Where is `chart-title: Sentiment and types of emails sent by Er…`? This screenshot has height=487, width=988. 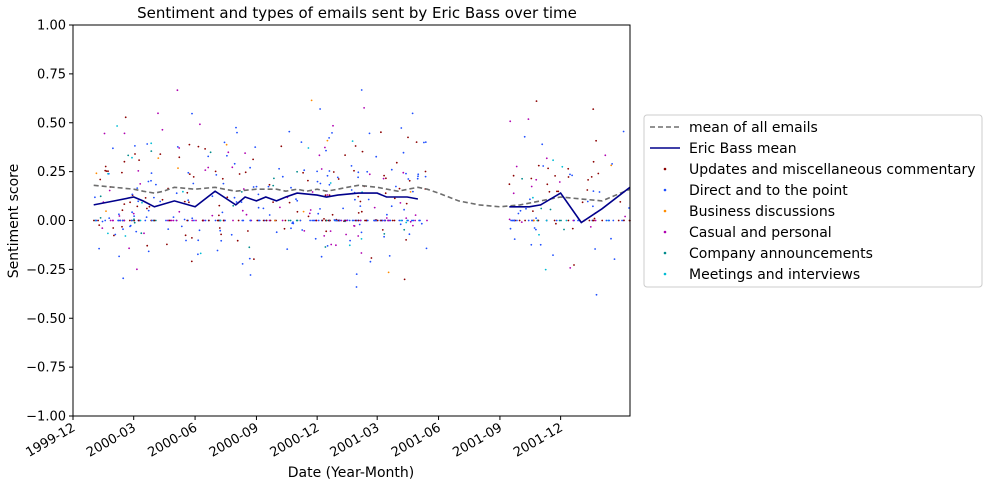
chart-title: Sentiment and types of emails sent by Er… is located at coordinates (357, 13).